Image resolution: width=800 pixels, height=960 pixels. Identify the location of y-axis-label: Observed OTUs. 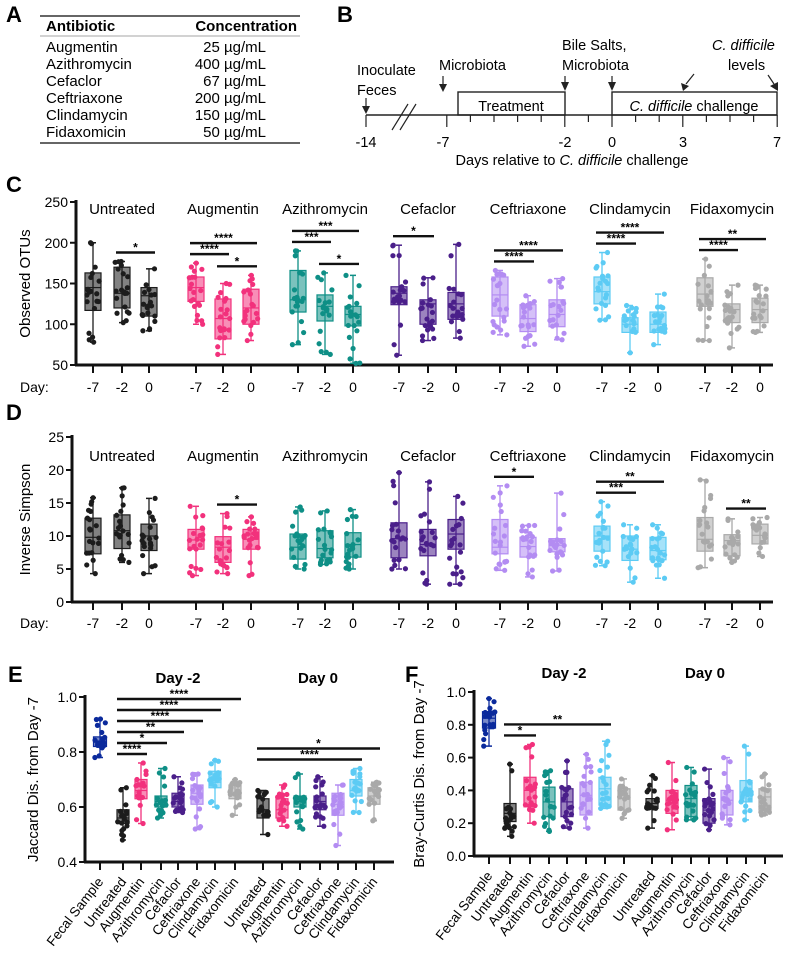
(25, 283).